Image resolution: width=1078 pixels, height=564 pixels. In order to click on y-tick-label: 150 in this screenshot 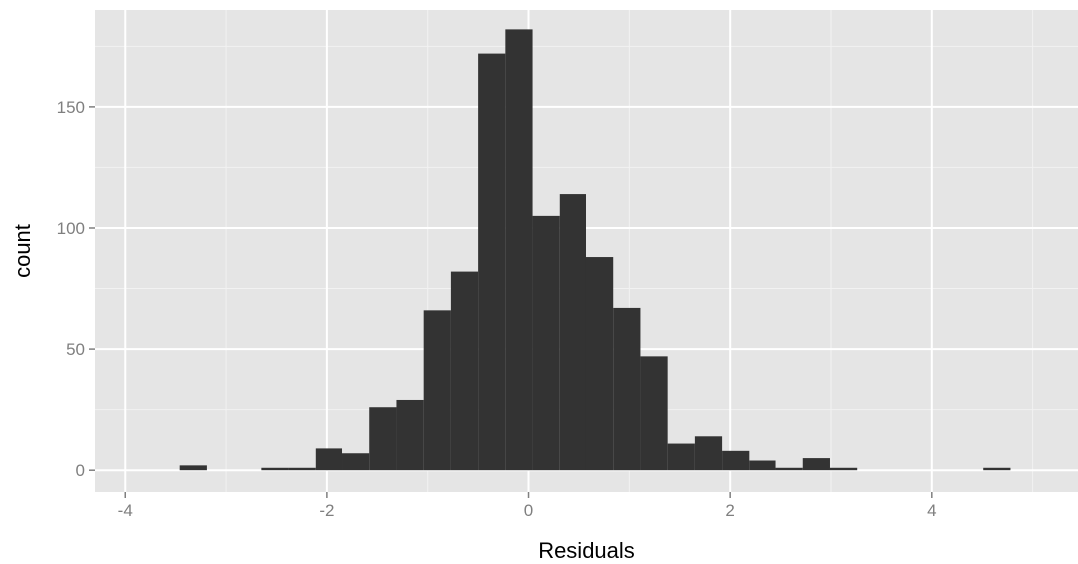, I will do `click(71, 107)`.